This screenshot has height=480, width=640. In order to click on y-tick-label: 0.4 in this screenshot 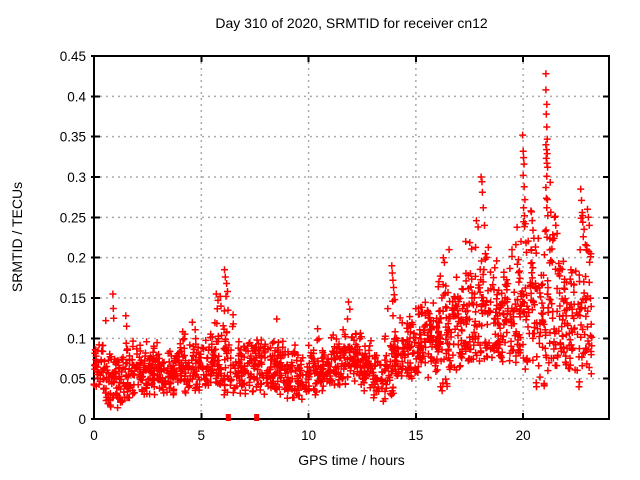, I will do `click(76, 96)`.